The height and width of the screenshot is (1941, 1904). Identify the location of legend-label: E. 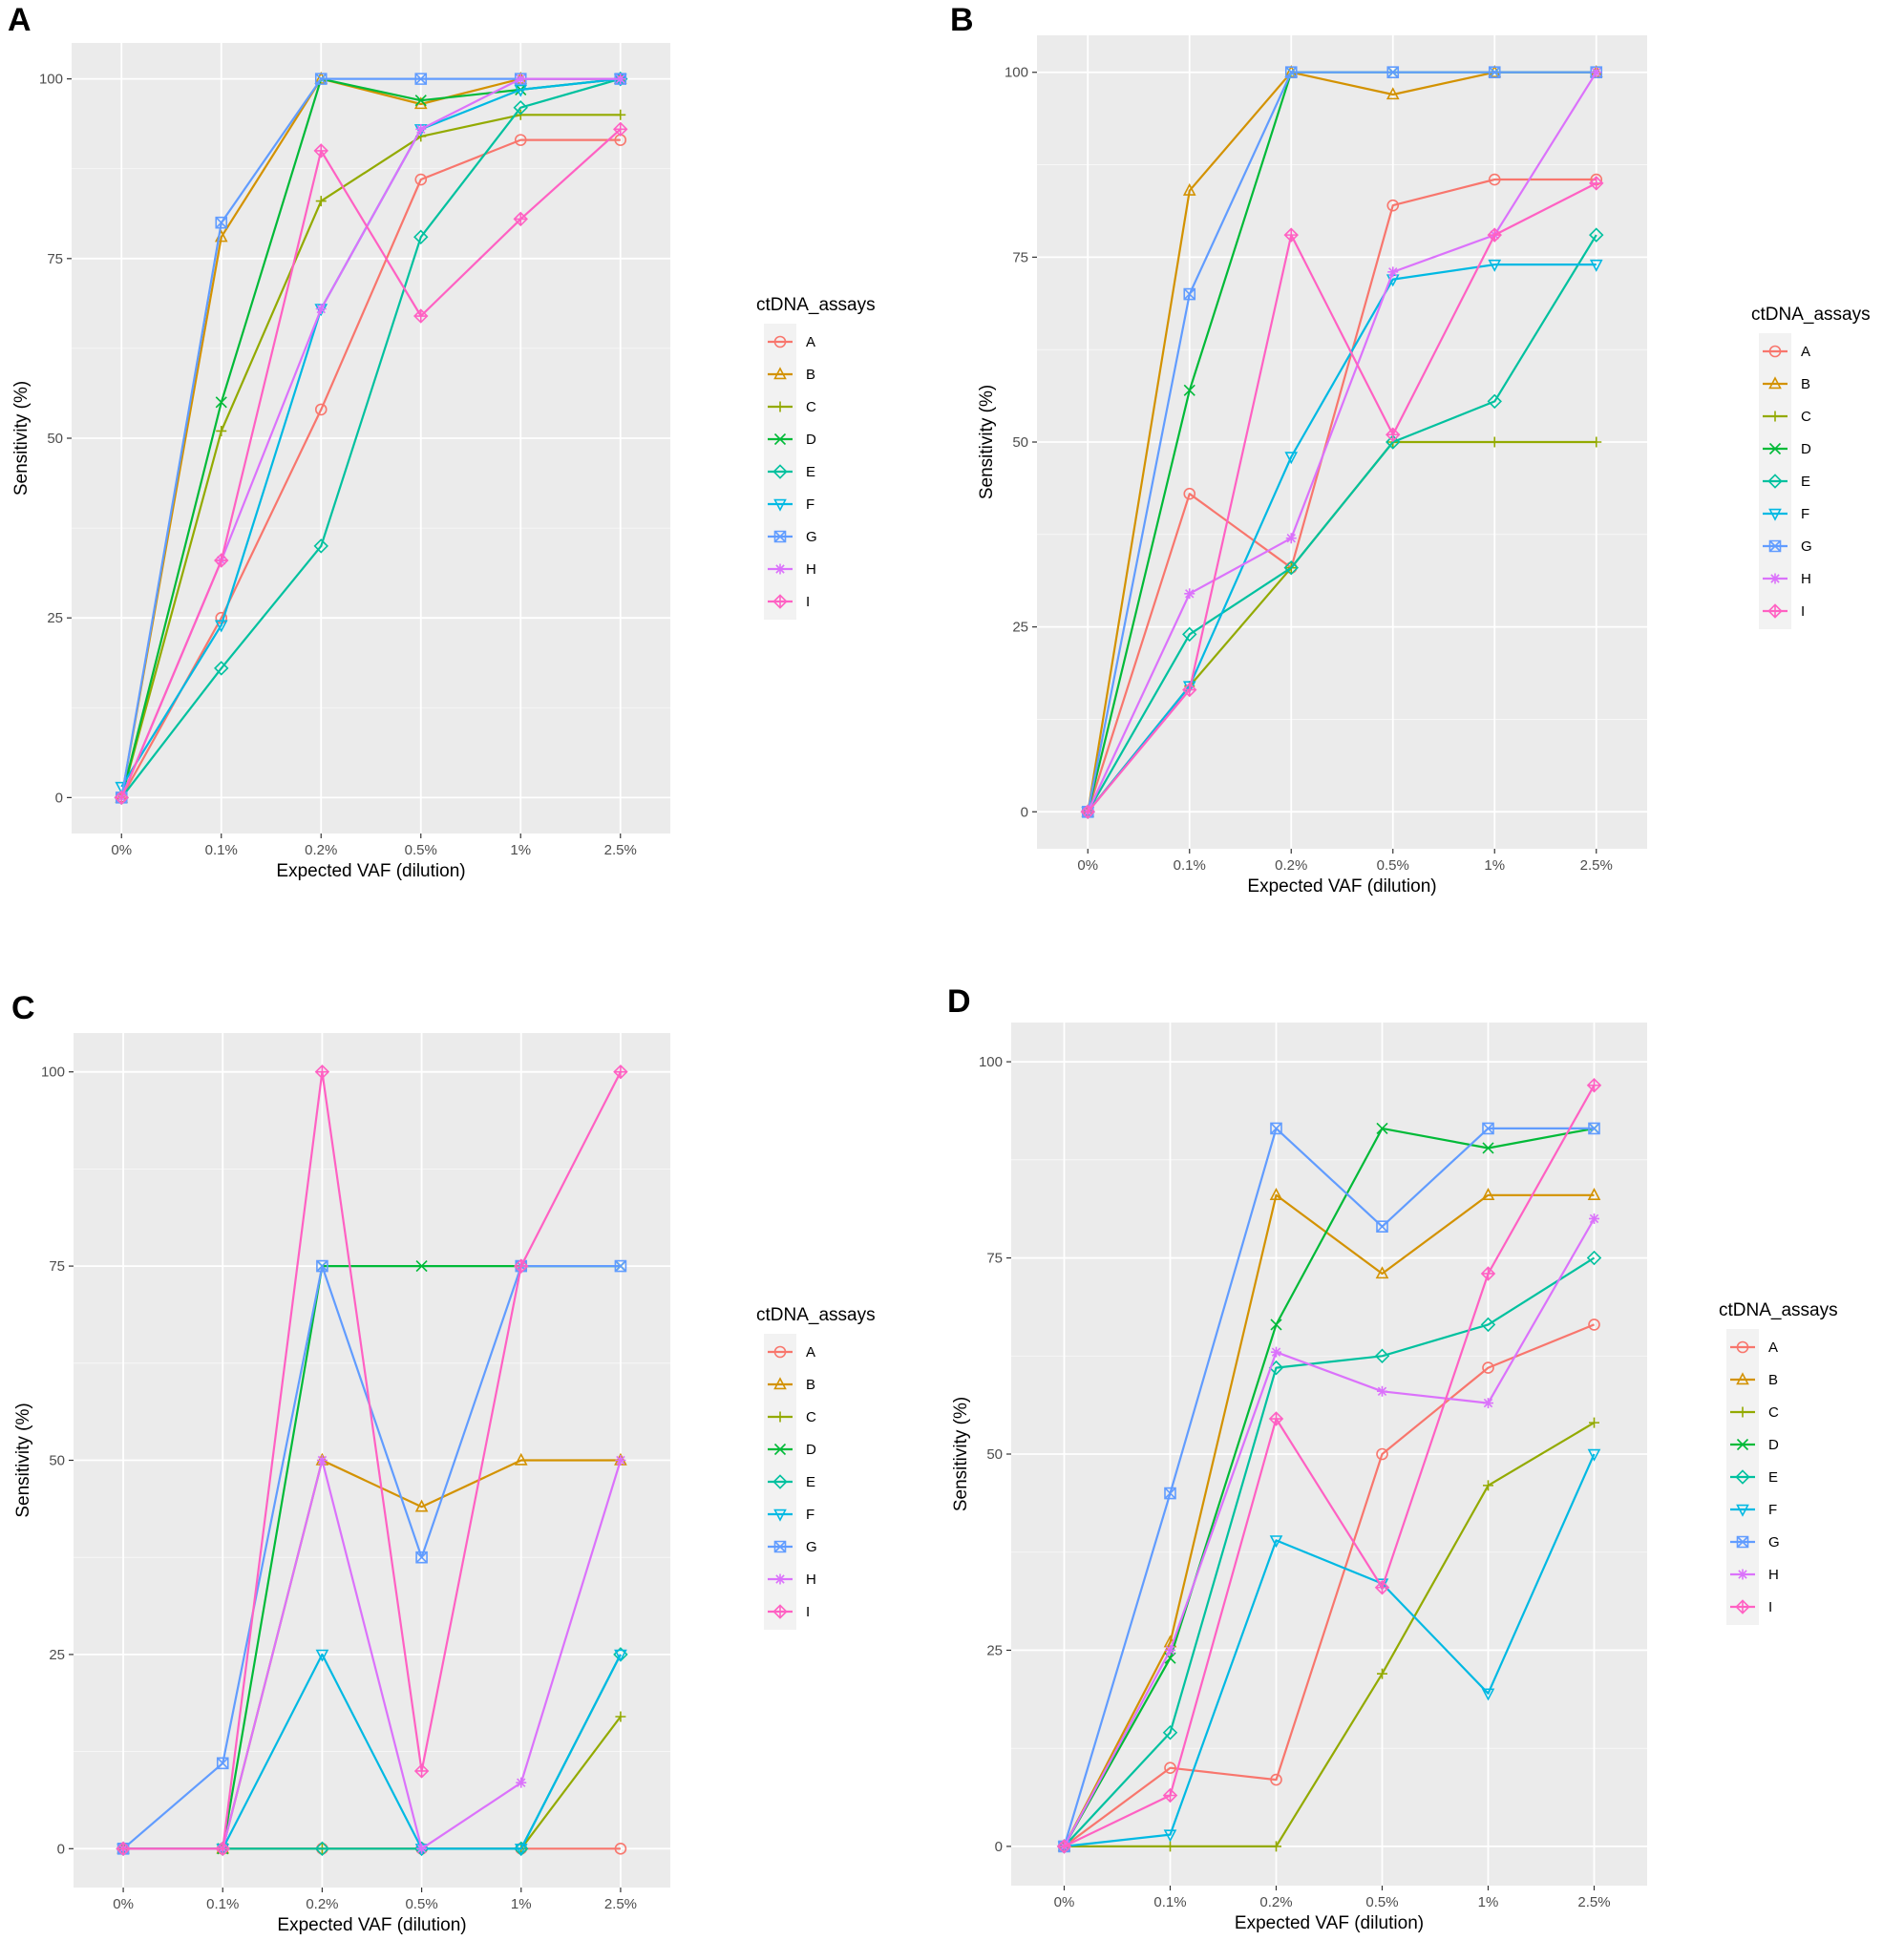
(811, 1482).